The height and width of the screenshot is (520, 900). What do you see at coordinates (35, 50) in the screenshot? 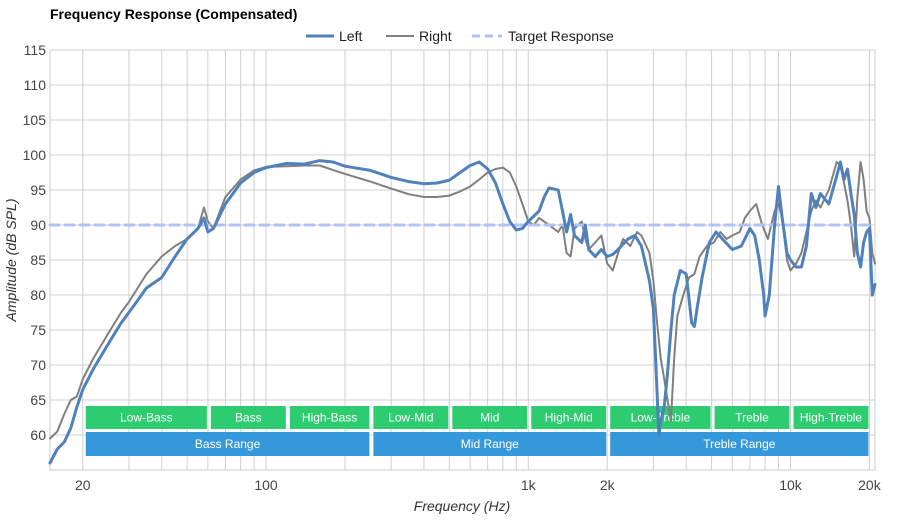
I see `y-tick-label-115: 115` at bounding box center [35, 50].